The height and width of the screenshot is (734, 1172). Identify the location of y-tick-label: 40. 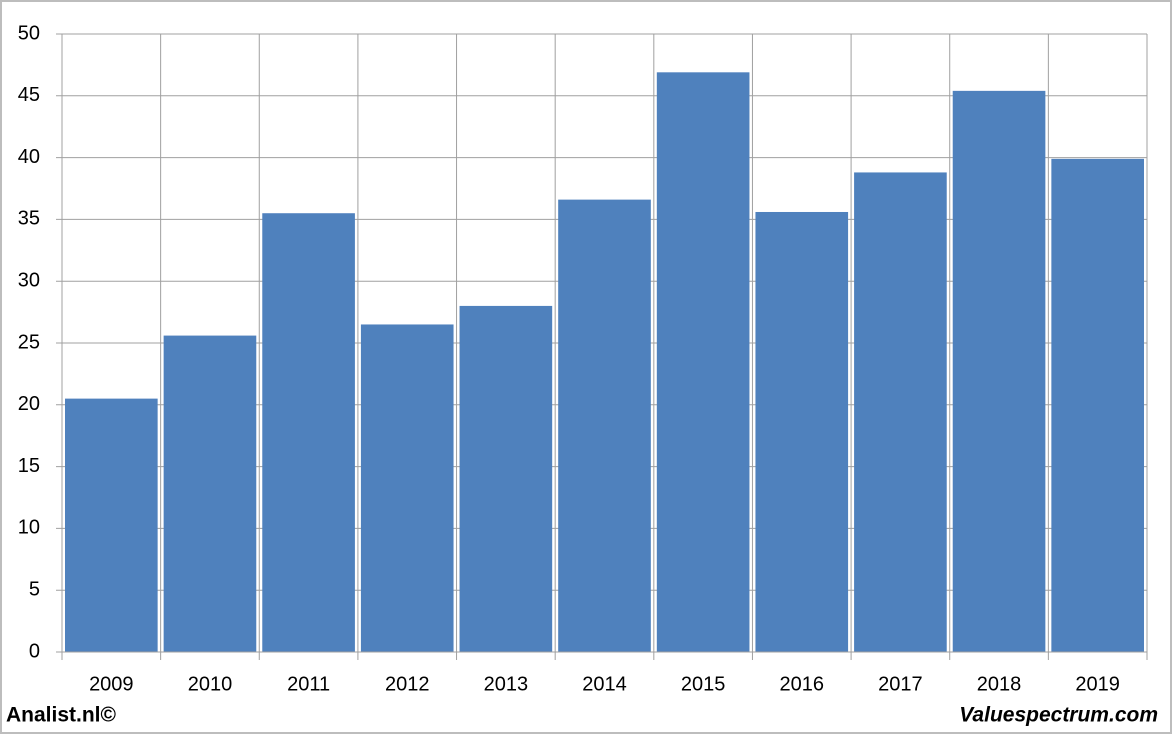
(29, 157).